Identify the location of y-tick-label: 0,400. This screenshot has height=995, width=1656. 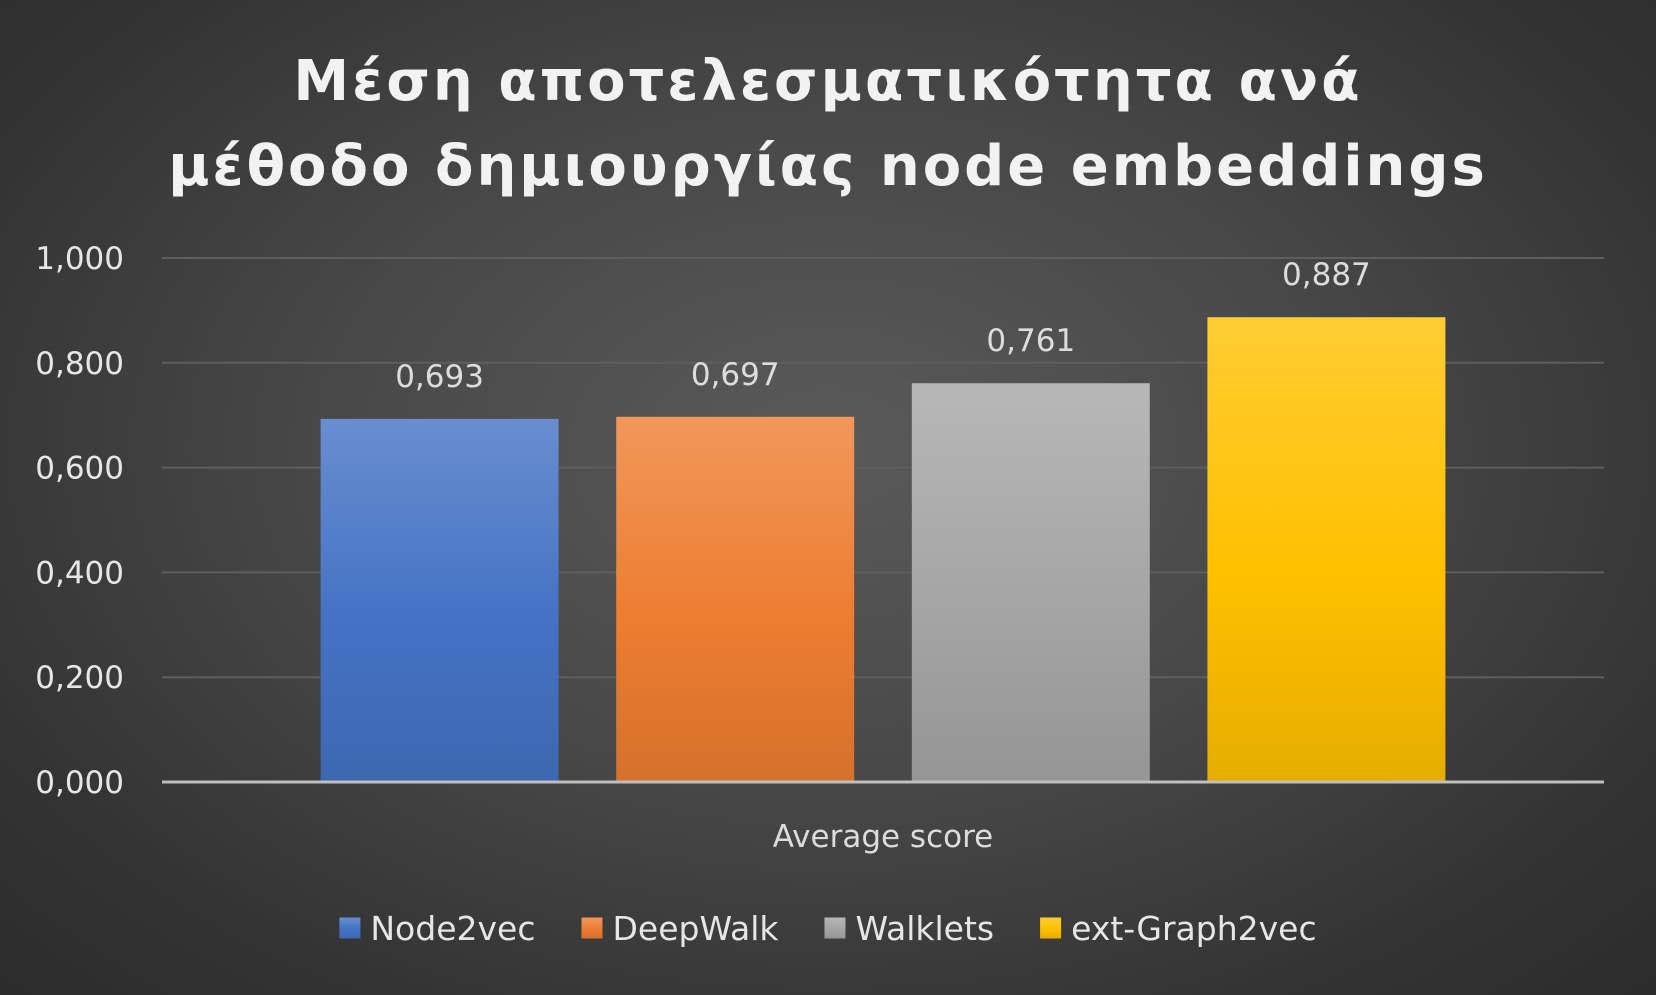
(79, 573).